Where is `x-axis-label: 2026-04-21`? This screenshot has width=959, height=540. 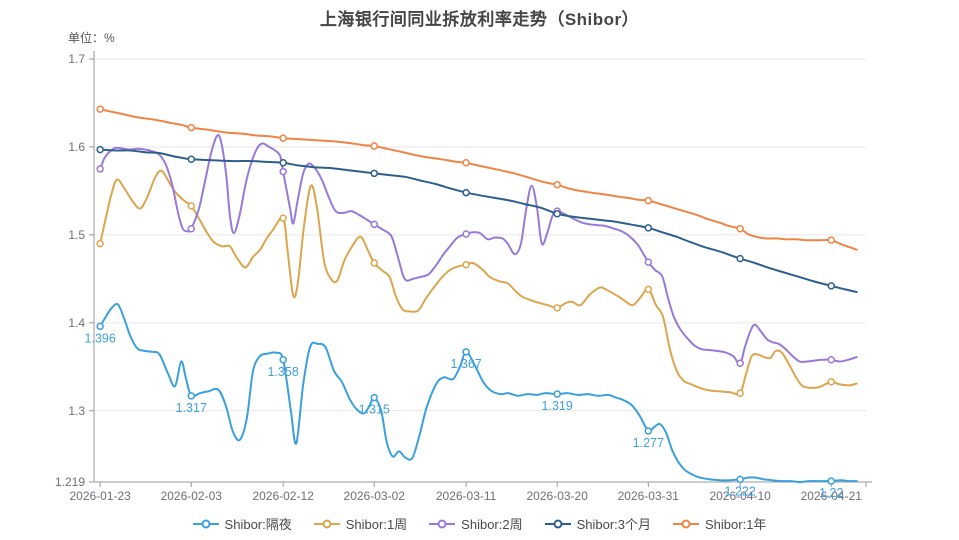 x-axis-label: 2026-04-21 is located at coordinates (832, 496).